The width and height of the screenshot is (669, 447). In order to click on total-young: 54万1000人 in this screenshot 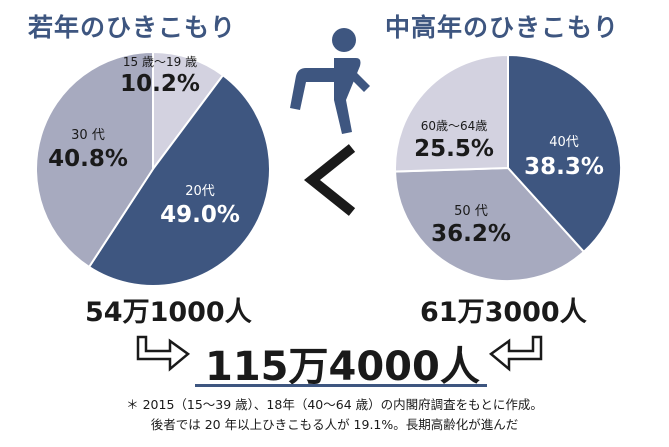, I will do `click(168, 312)`.